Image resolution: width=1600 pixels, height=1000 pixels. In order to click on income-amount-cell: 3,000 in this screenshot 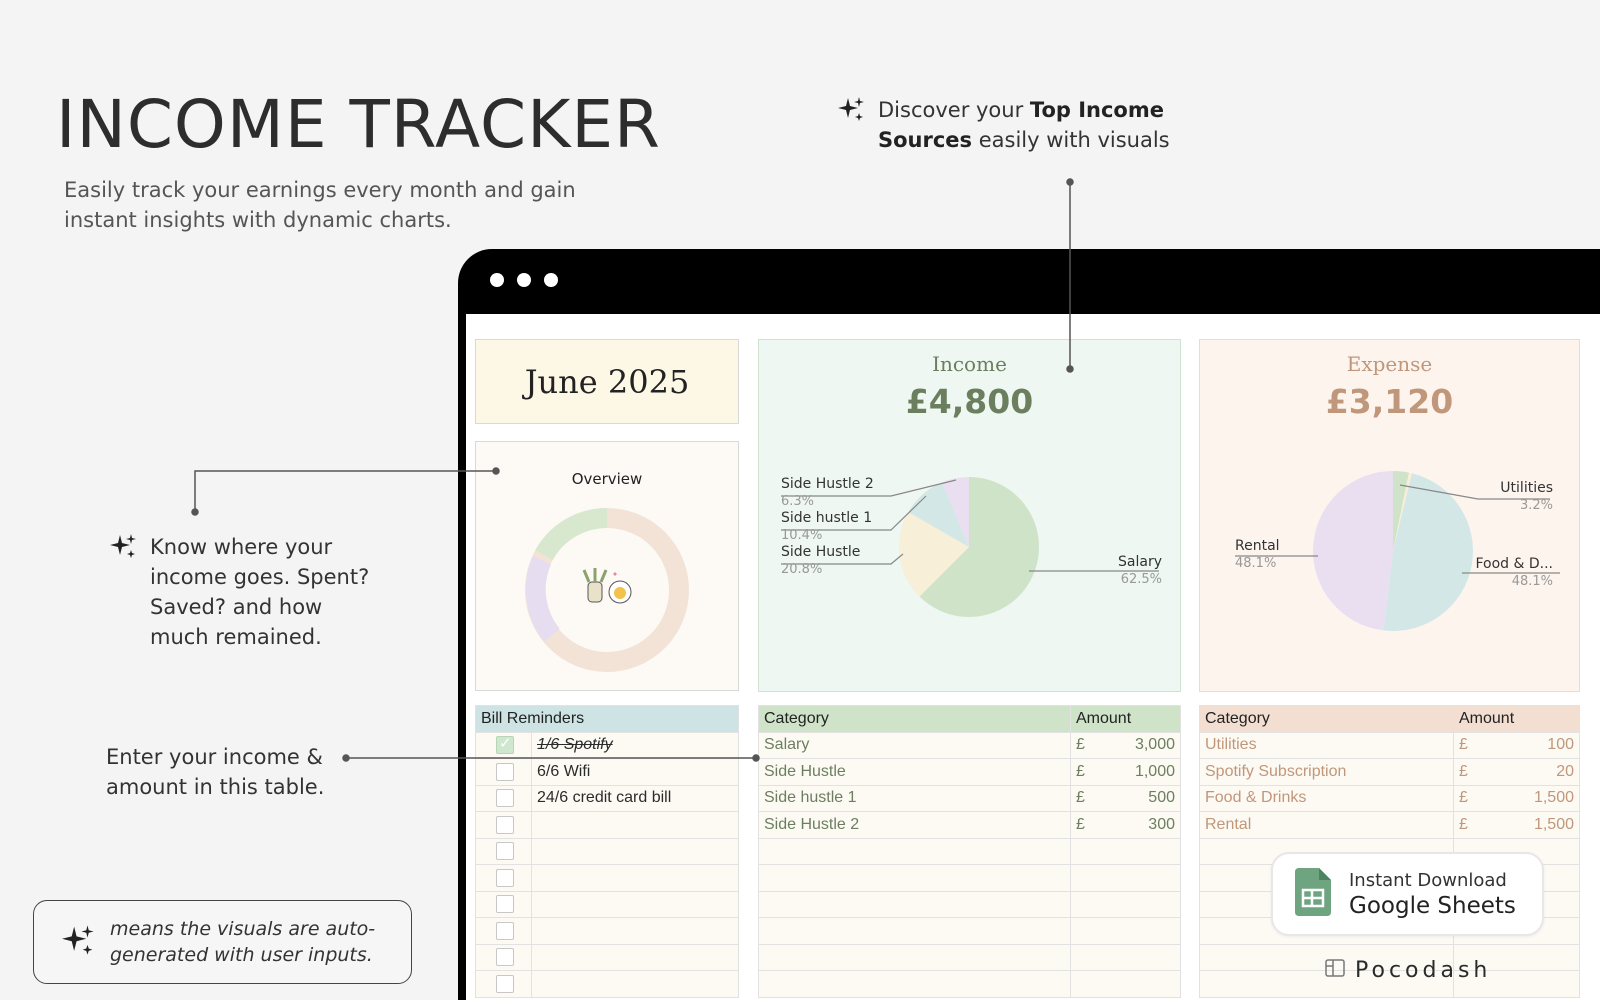, I will do `click(1141, 745)`.